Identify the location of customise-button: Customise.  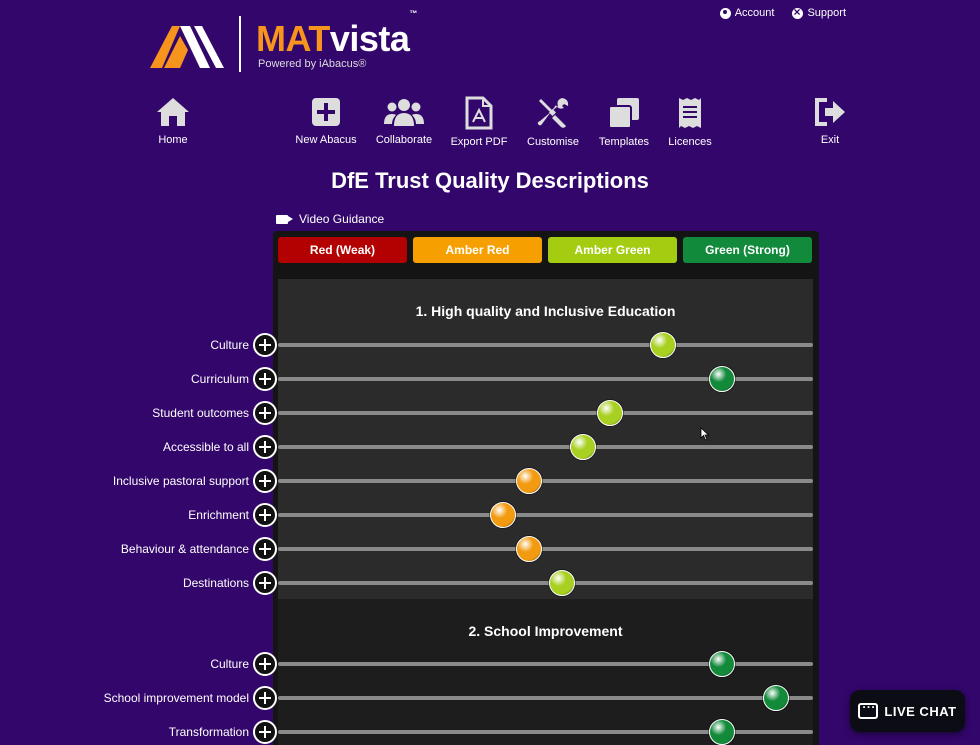
(553, 122).